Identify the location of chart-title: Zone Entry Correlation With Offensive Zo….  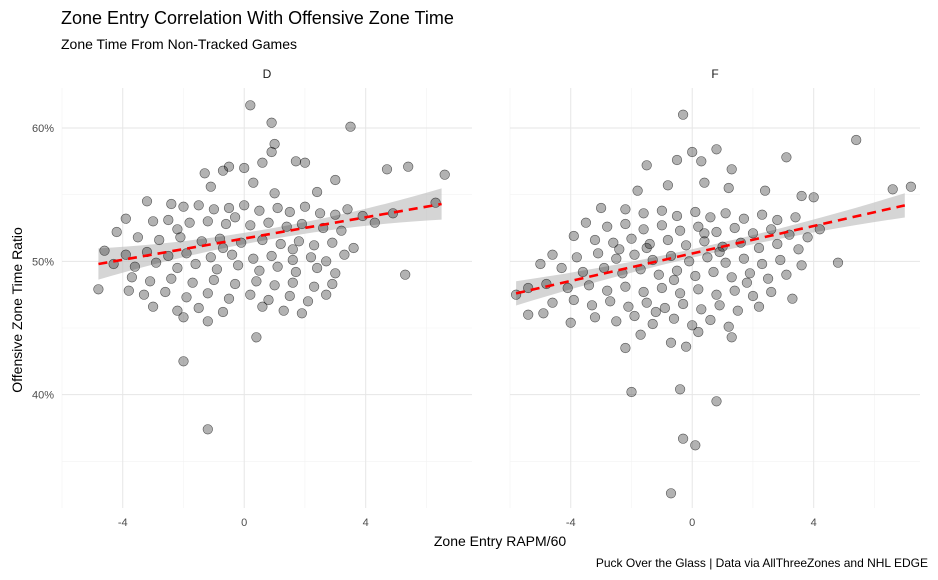
(257, 18).